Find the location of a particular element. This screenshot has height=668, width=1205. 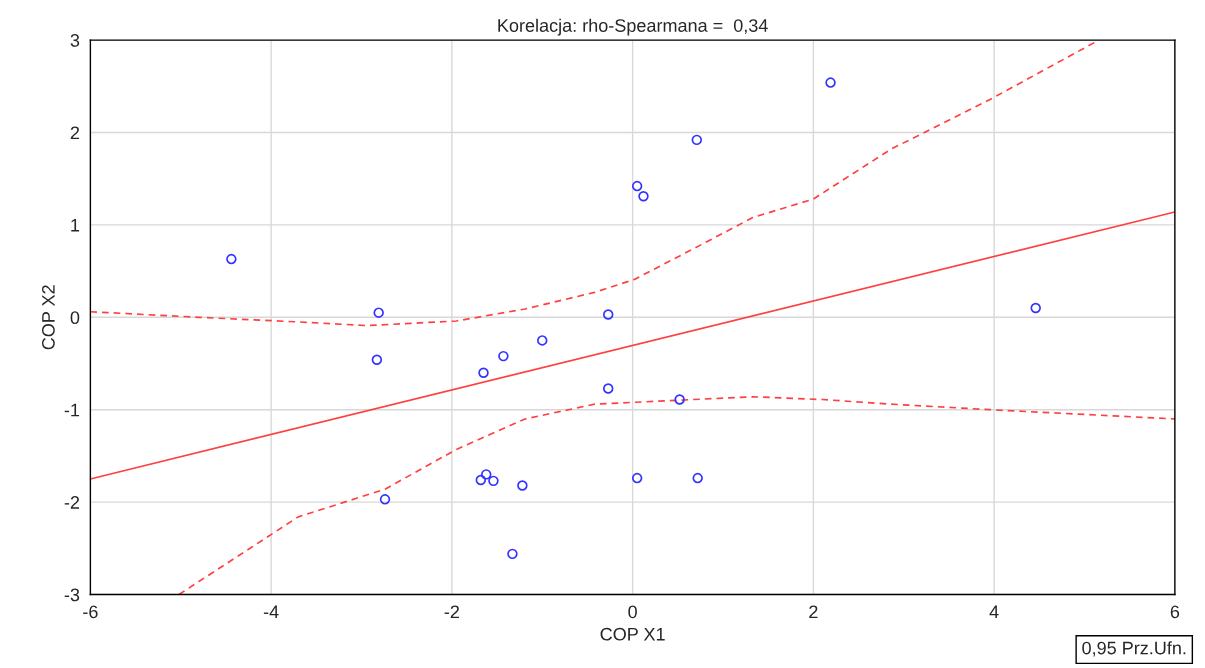

x-tick-label: -6 is located at coordinates (90, 612).